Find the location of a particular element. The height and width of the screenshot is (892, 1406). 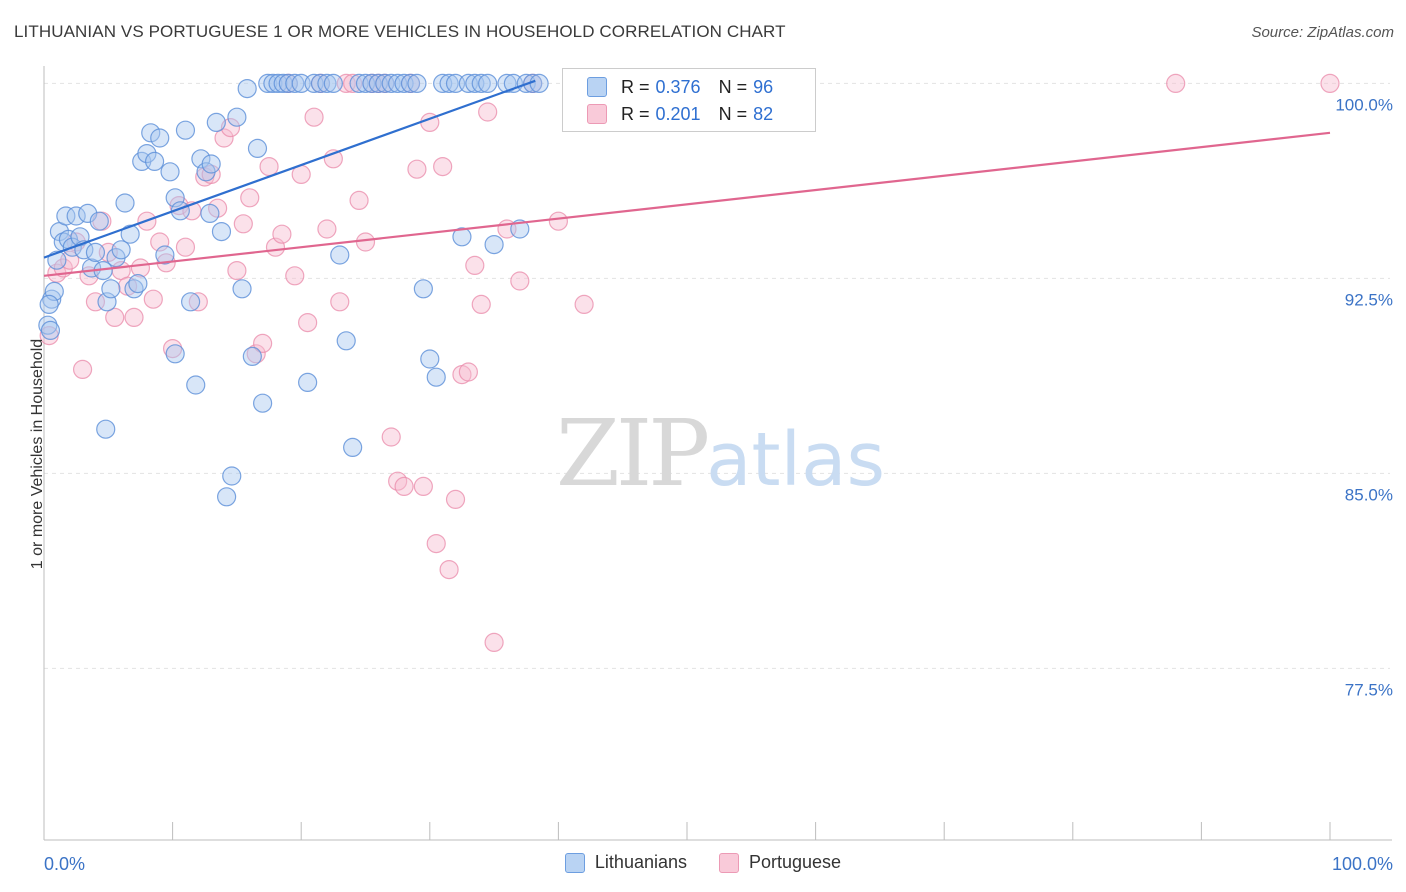

y-tick-label: 100.0% is located at coordinates (1364, 104).